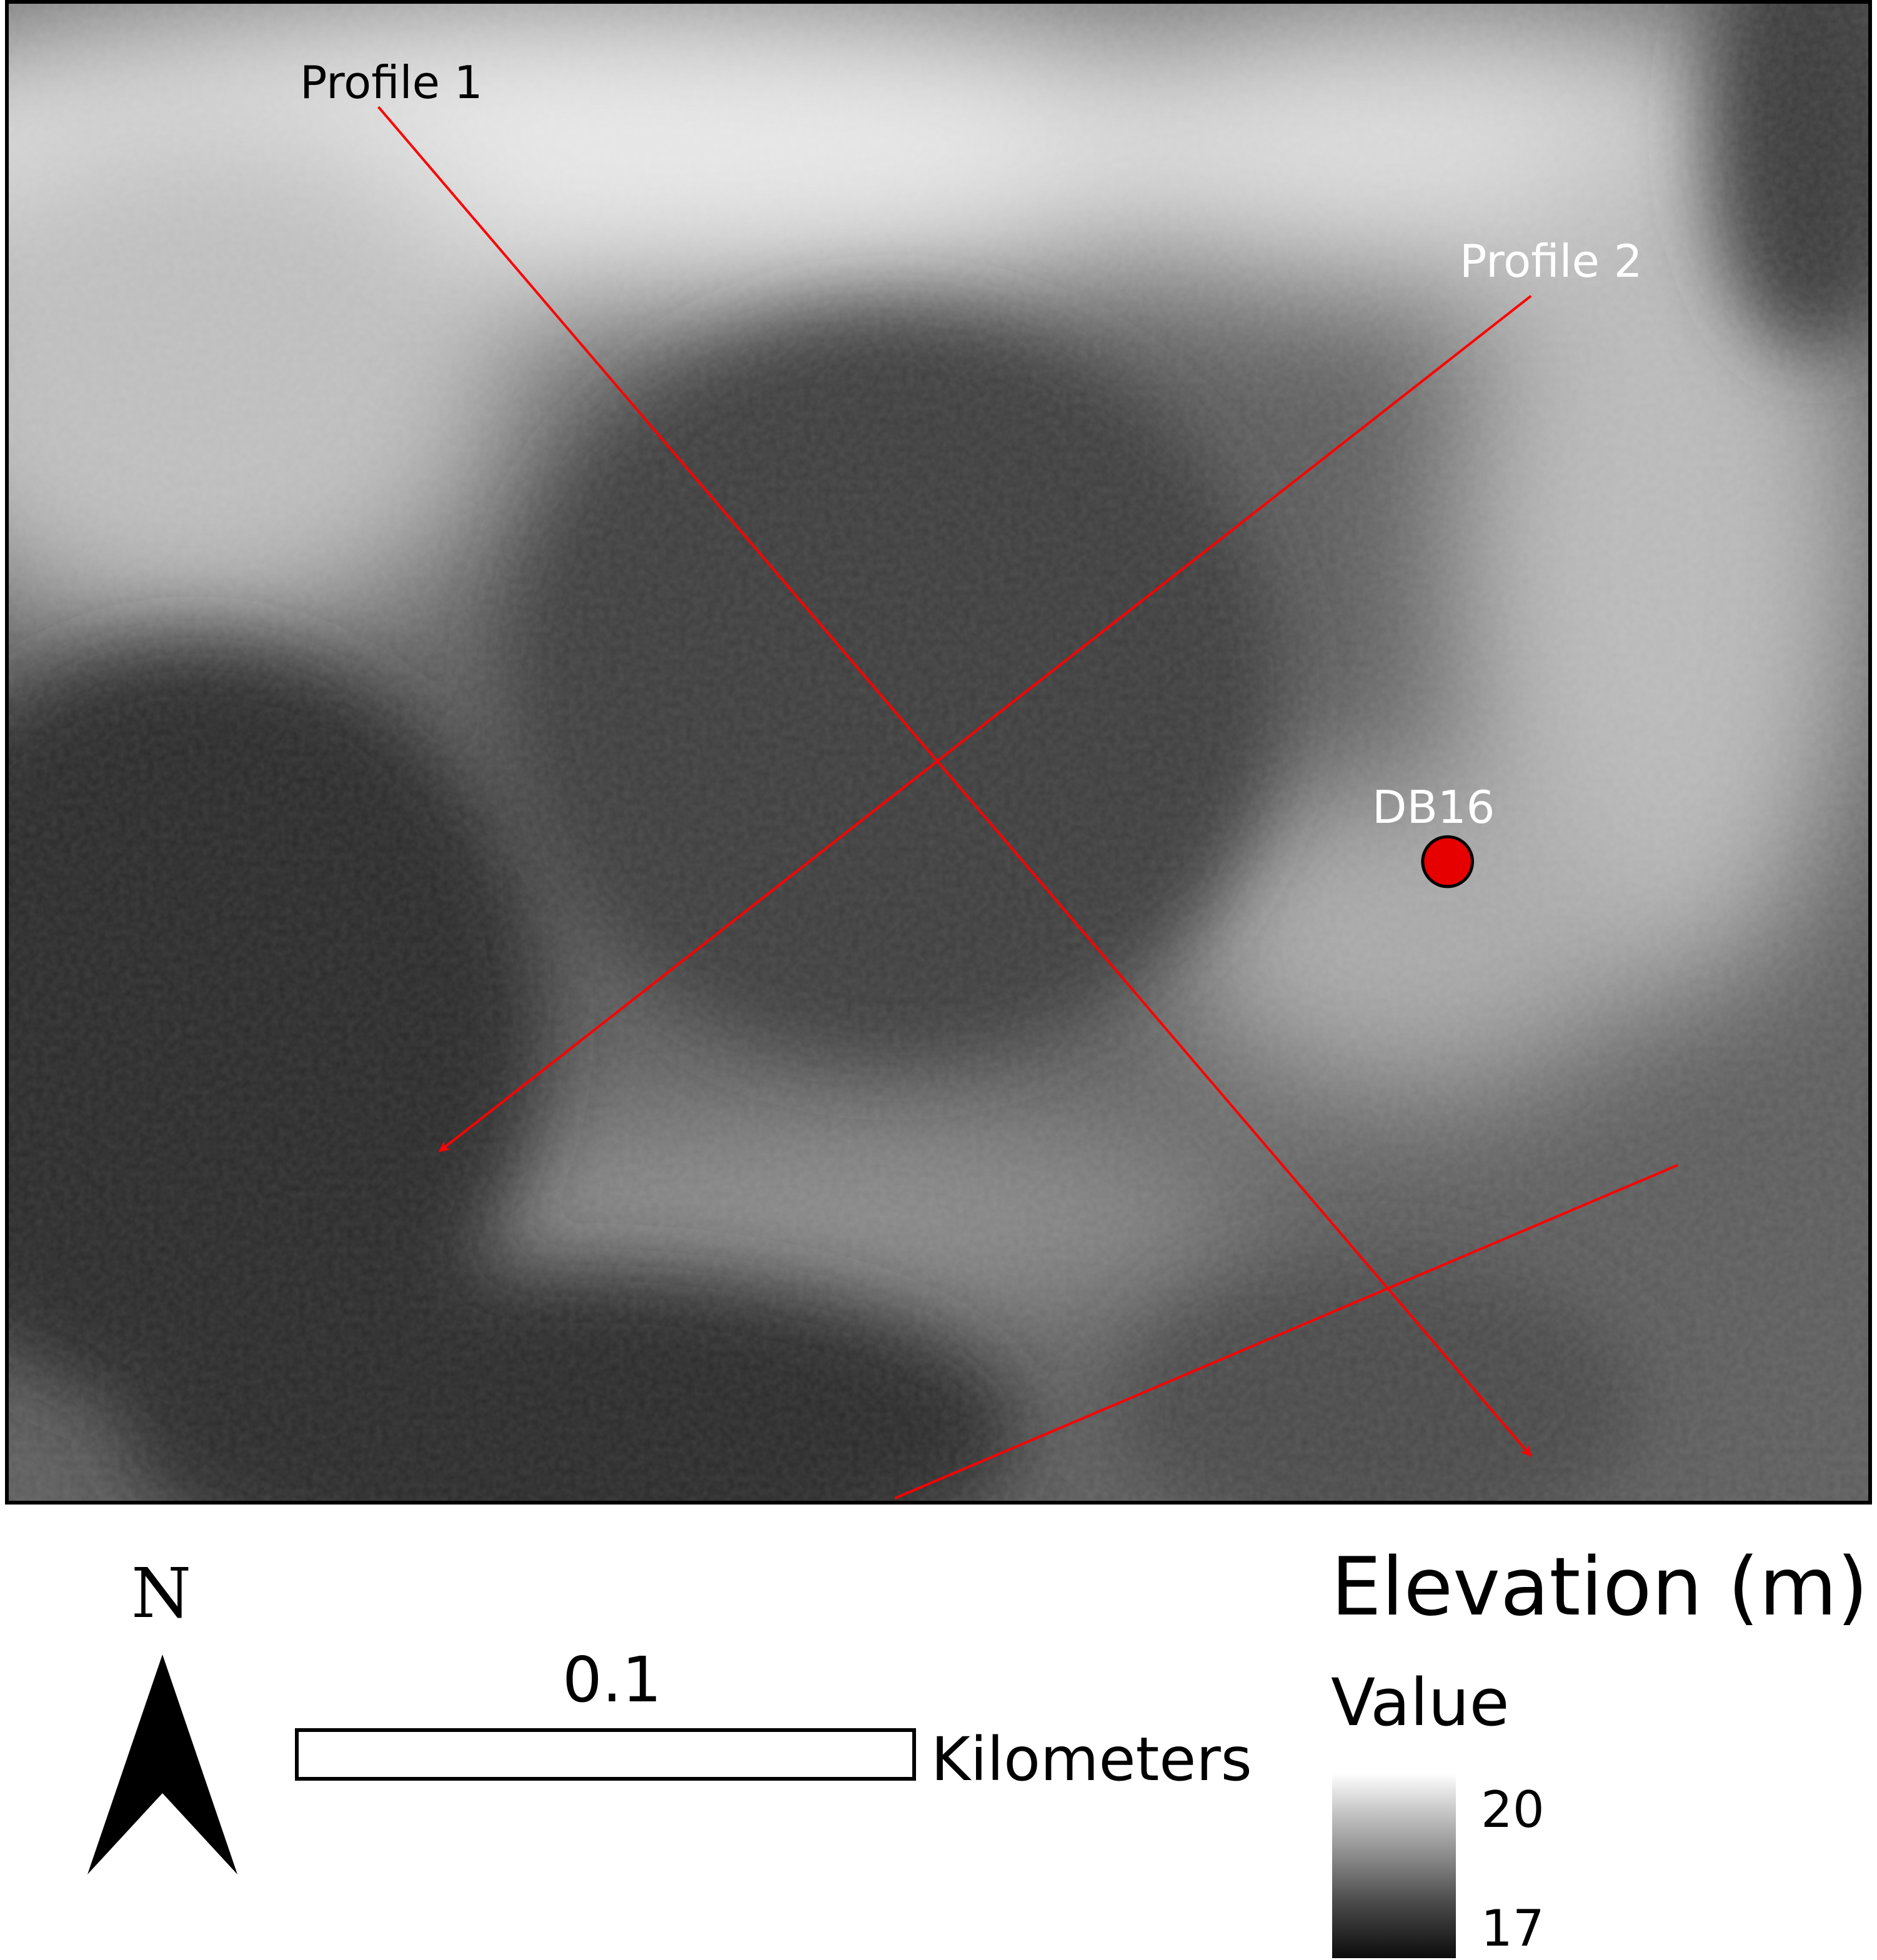 The height and width of the screenshot is (1960, 1877). Describe the element at coordinates (162, 1764) in the screenshot. I see `north-arrow-icon` at that location.